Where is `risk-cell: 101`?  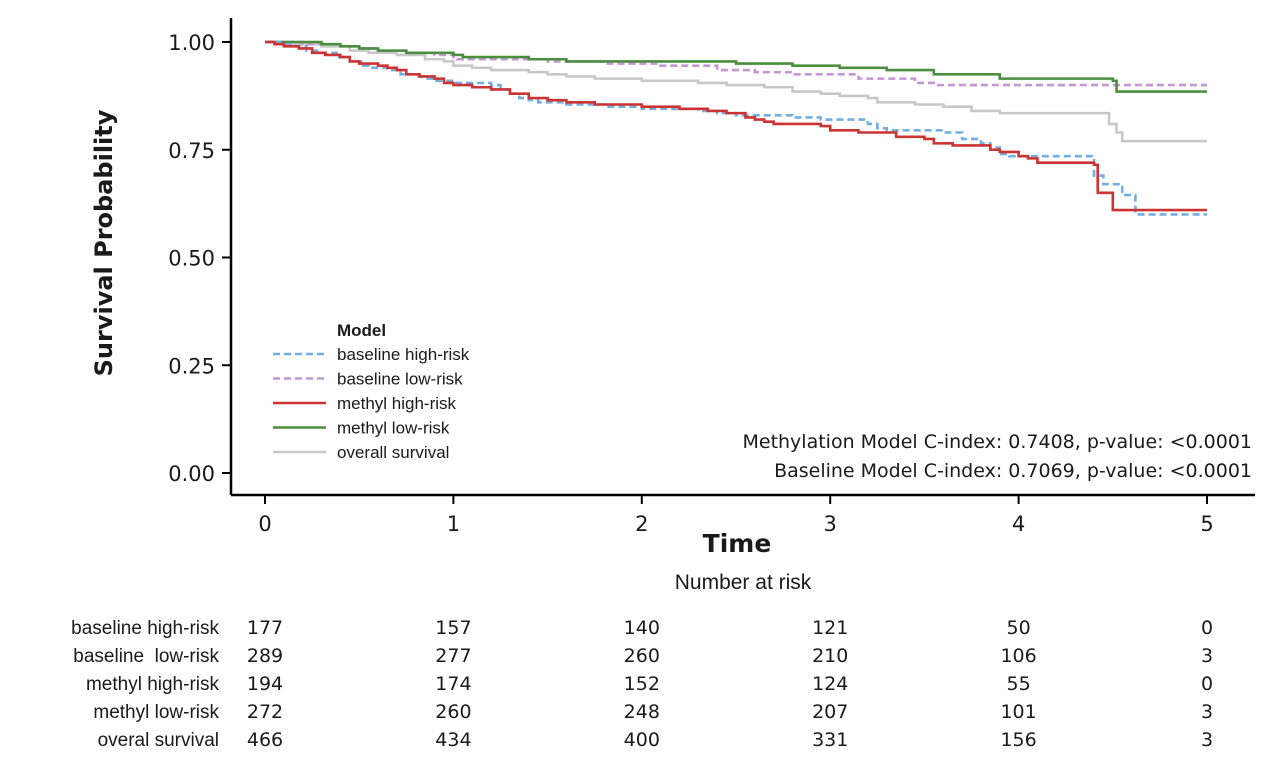
risk-cell: 101 is located at coordinates (1018, 712).